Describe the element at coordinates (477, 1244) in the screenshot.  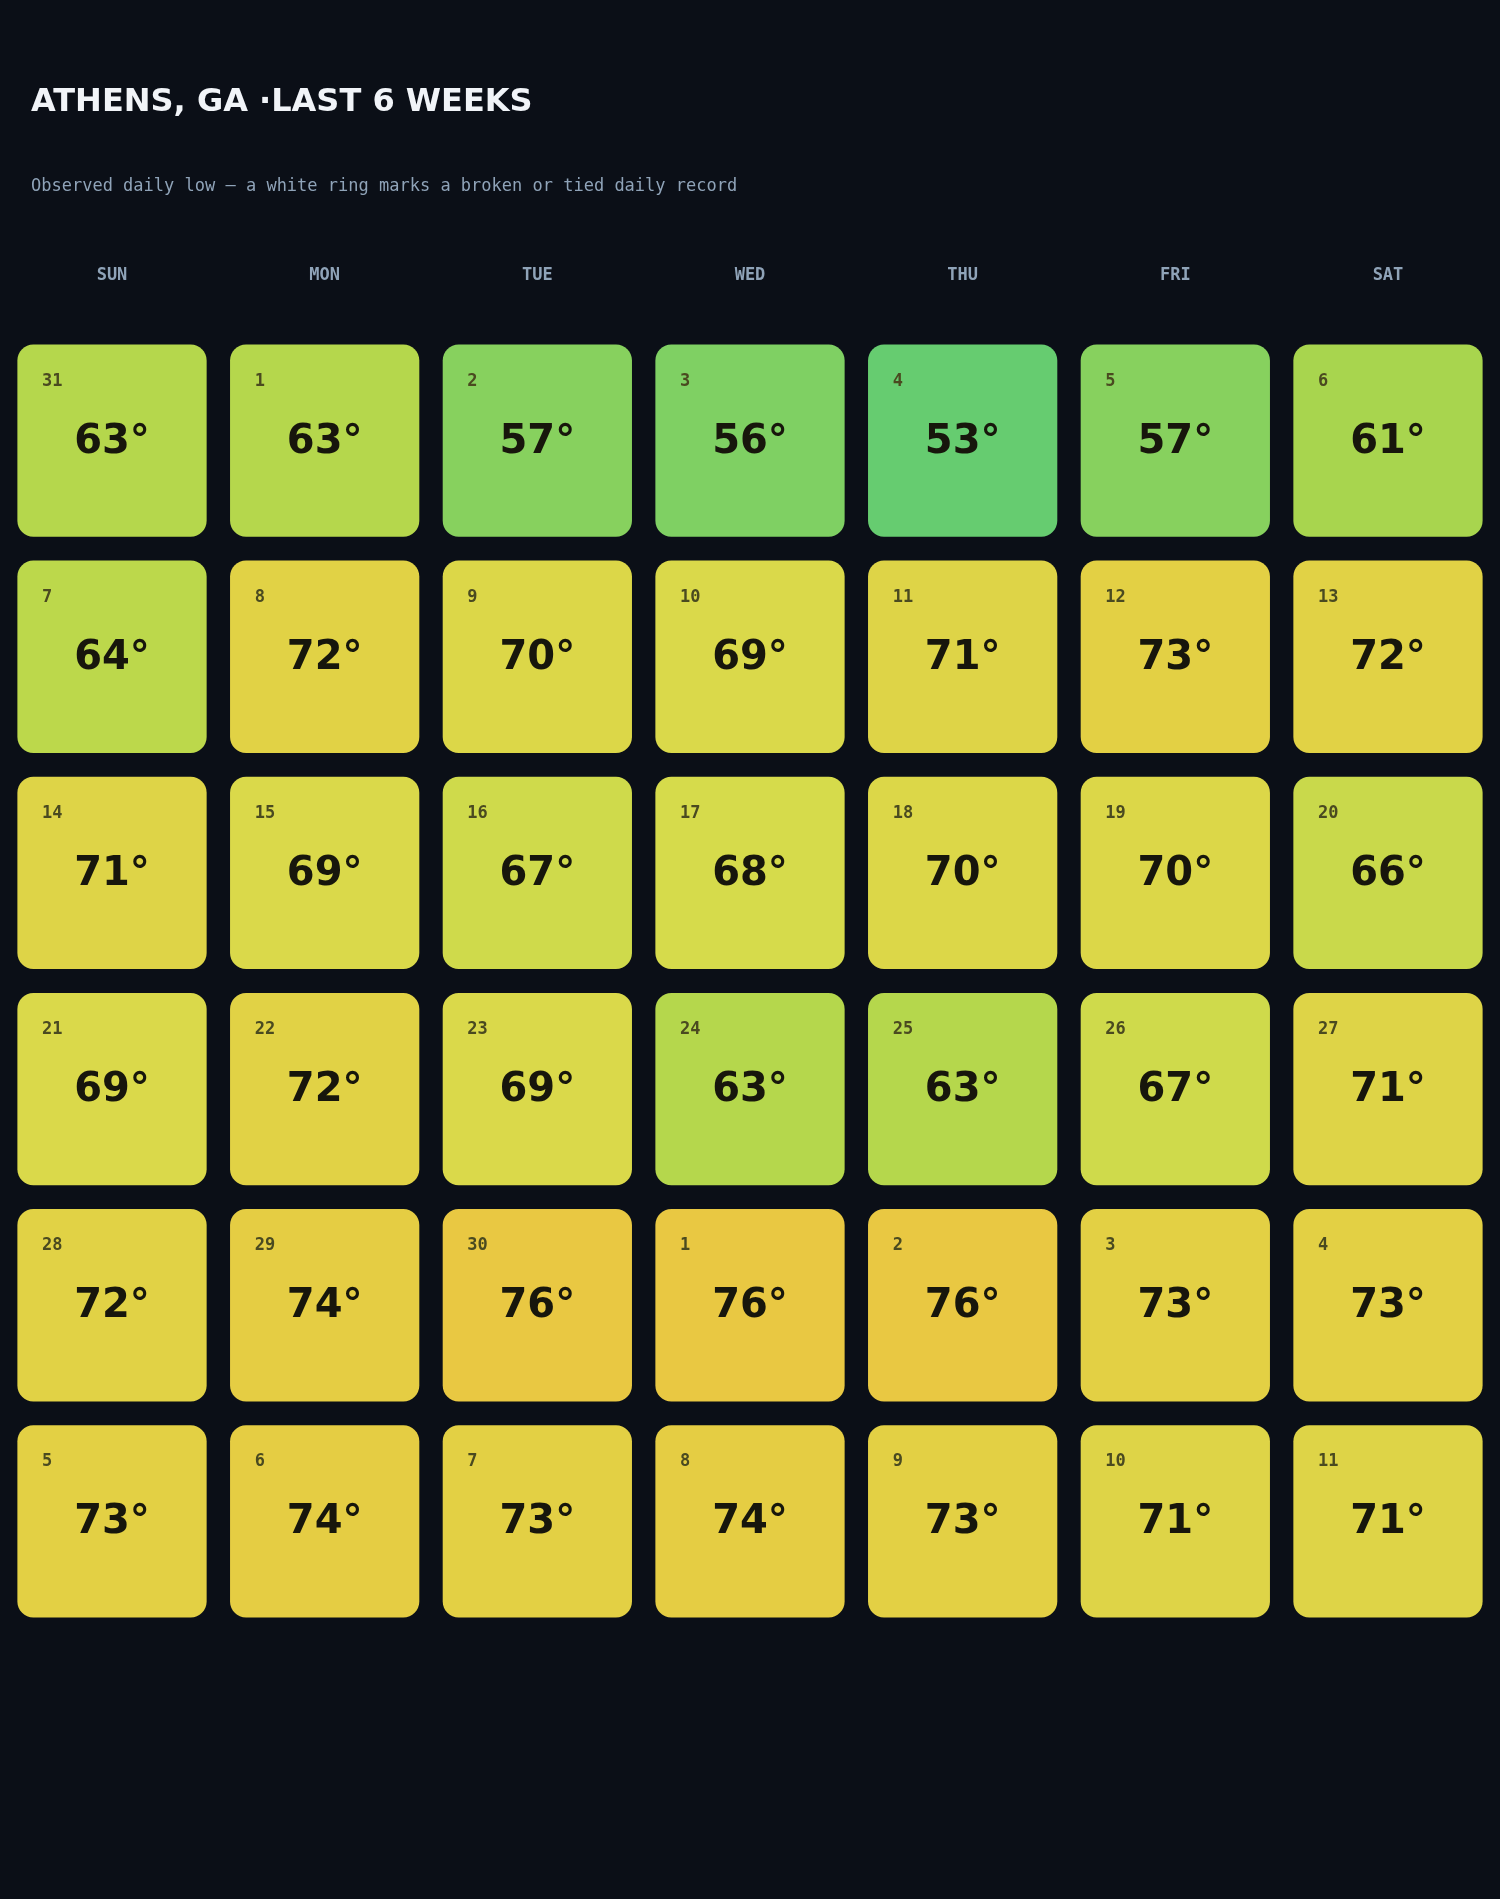
I see `annotation: 30` at that location.